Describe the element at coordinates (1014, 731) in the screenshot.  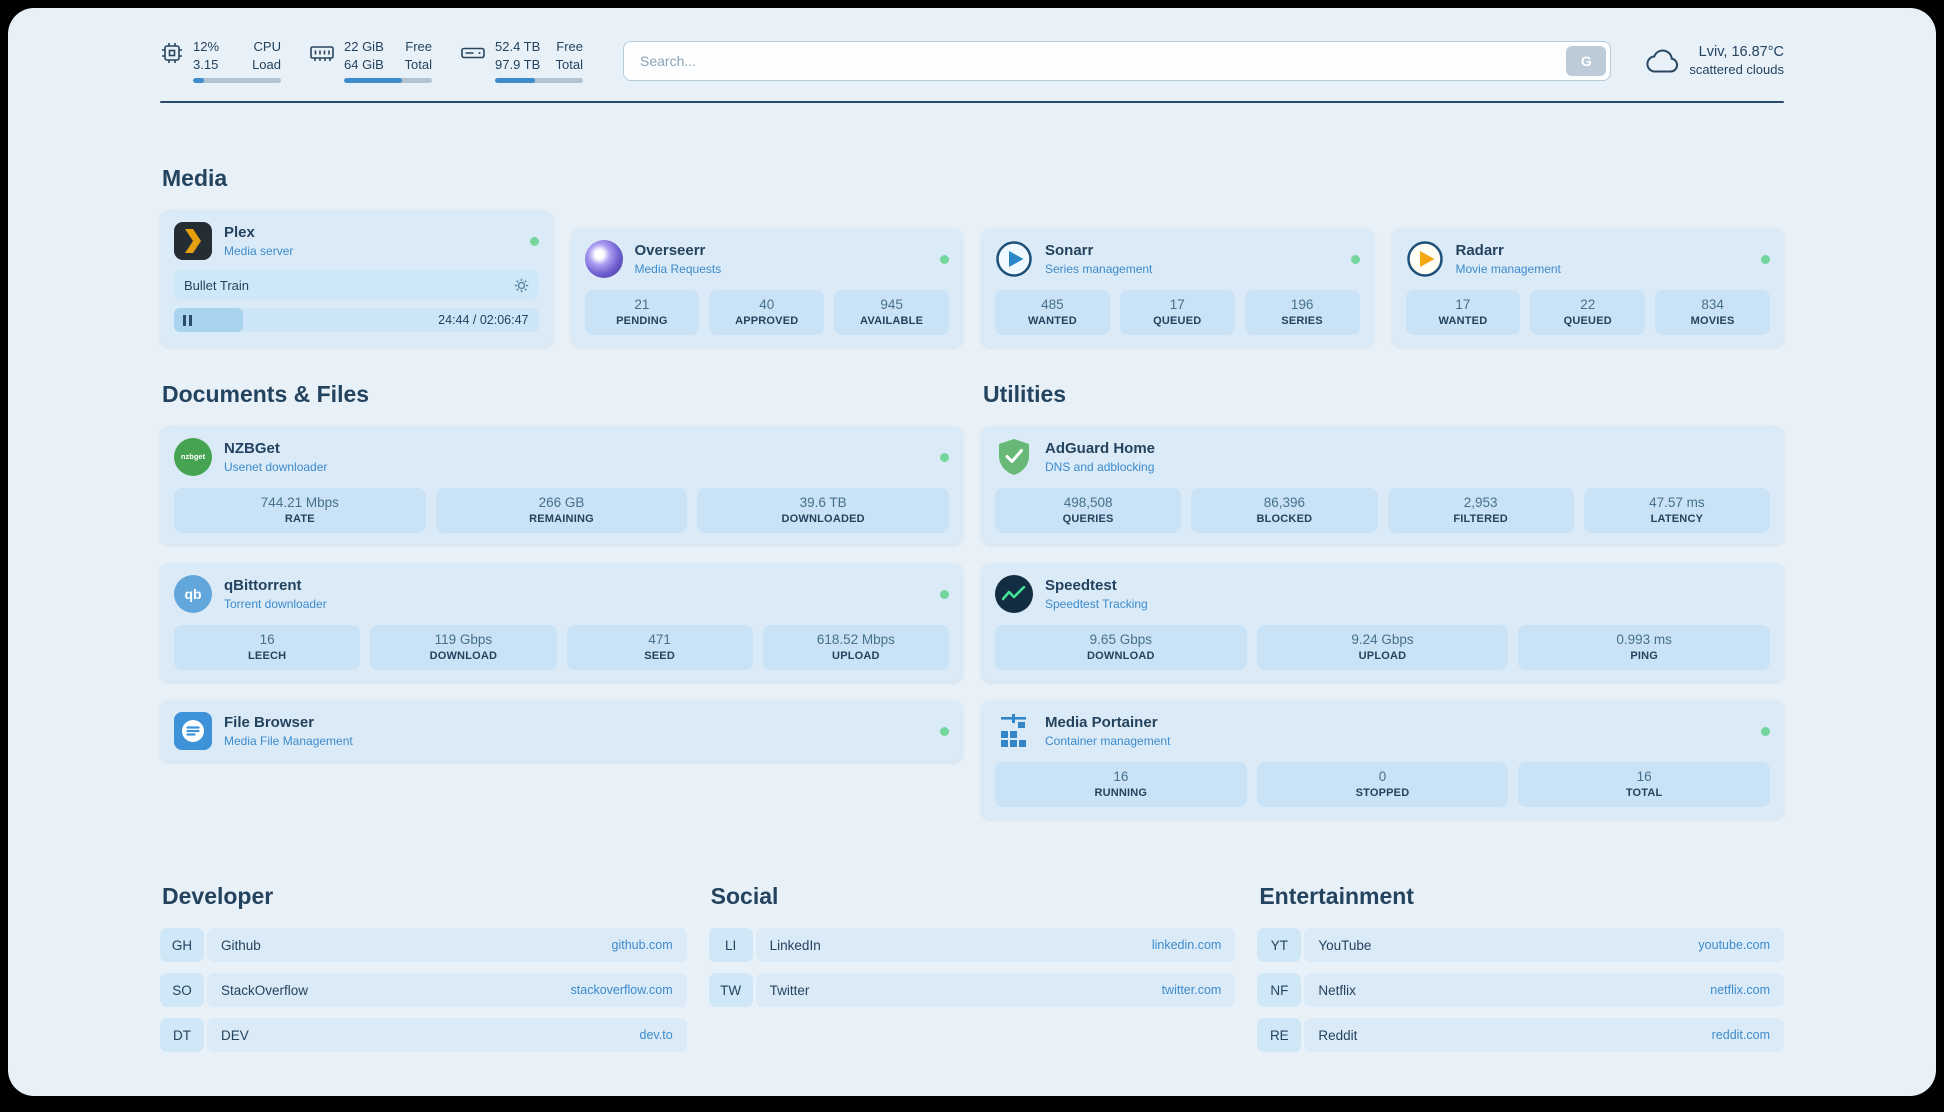
I see `portainer-icon` at that location.